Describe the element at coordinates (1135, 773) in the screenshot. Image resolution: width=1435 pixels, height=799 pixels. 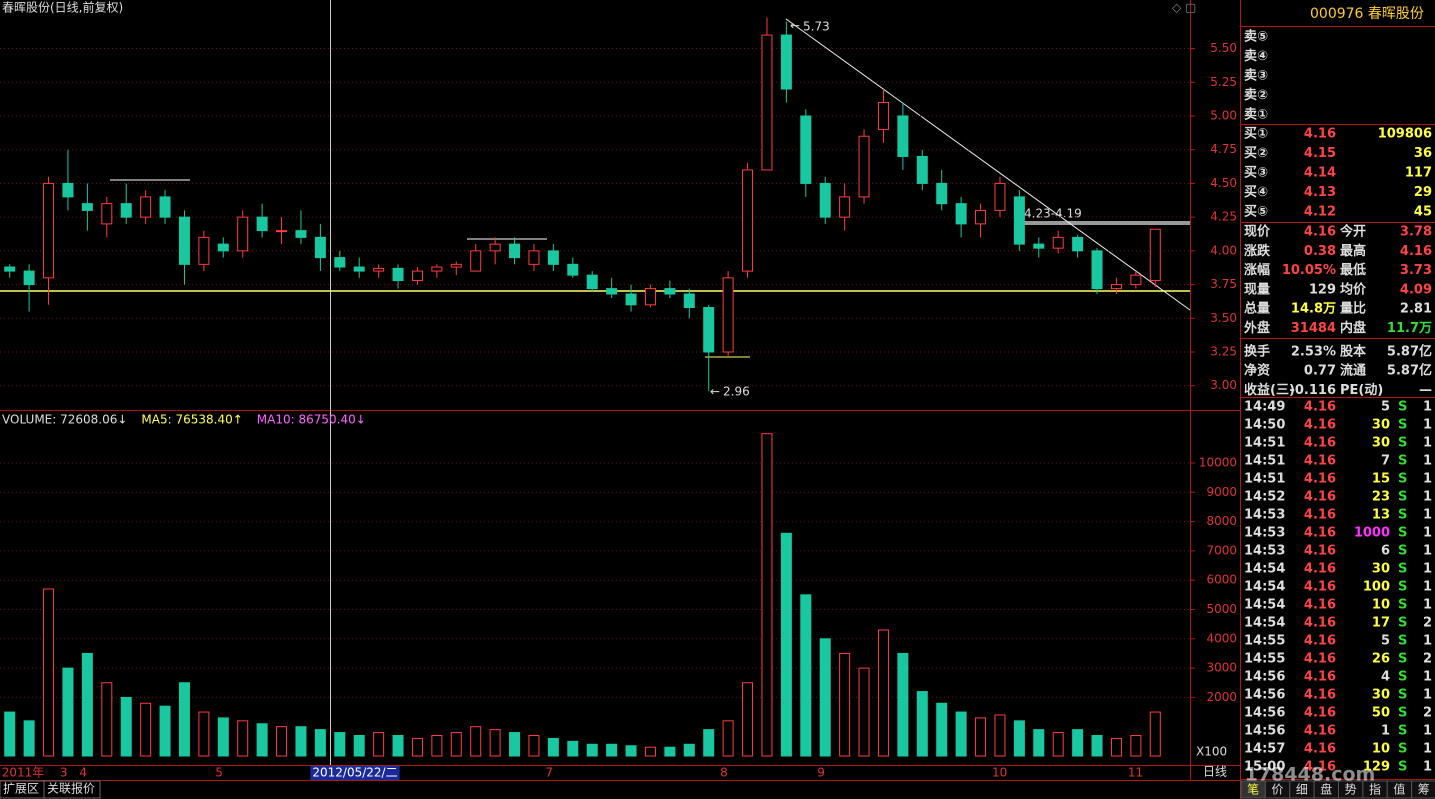
I see `x-tick-label: 11` at that location.